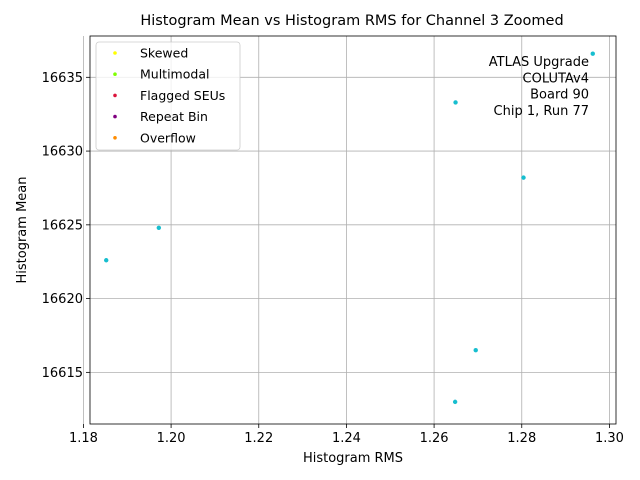 This screenshot has width=640, height=480. What do you see at coordinates (62, 373) in the screenshot?
I see `y-tick-label: 16615` at bounding box center [62, 373].